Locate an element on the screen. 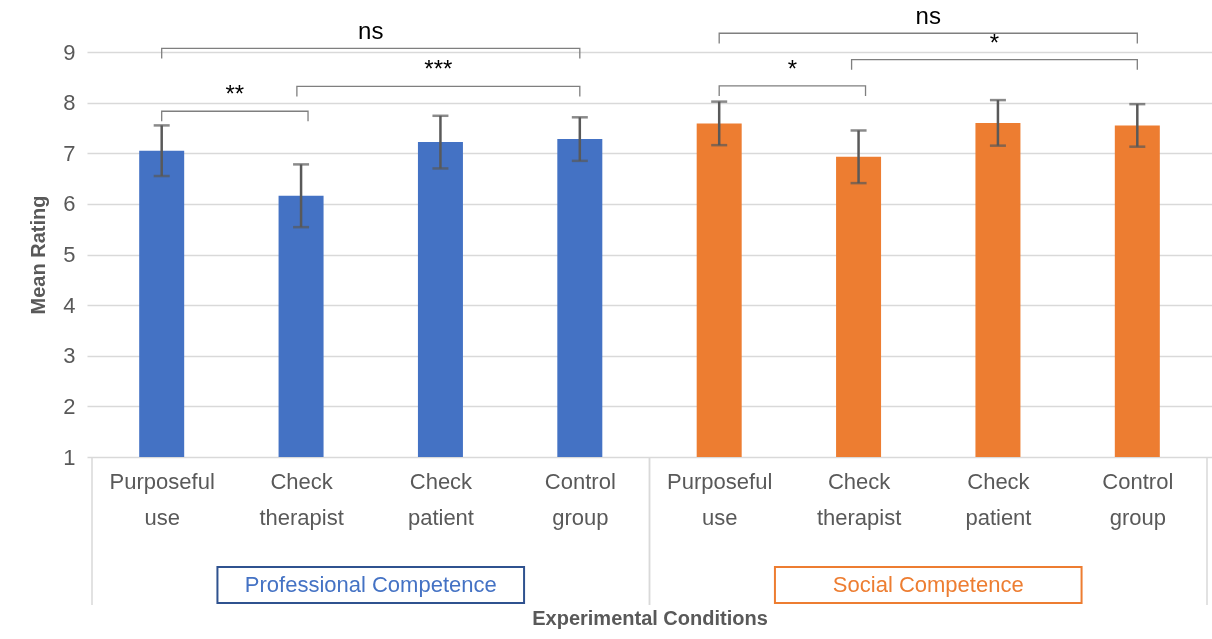 This screenshot has width=1212, height=639. text: Social Competence is located at coordinates (928, 584).